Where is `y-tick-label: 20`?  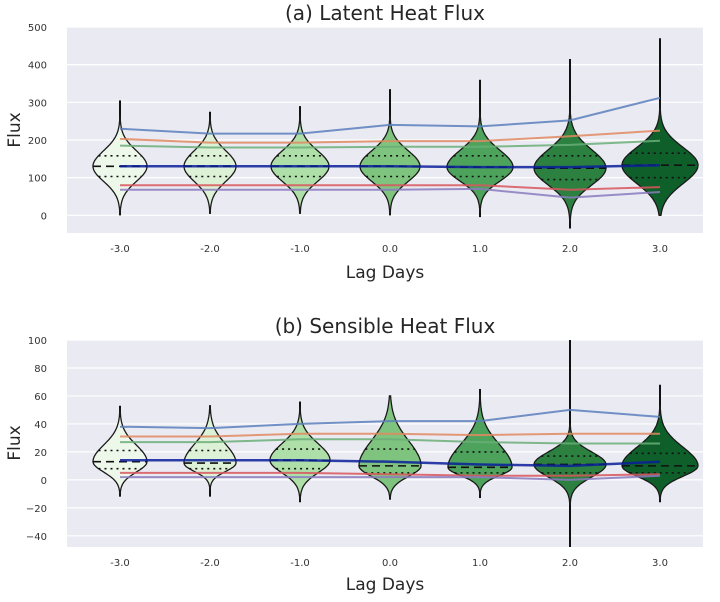
y-tick-label: 20 is located at coordinates (40, 453).